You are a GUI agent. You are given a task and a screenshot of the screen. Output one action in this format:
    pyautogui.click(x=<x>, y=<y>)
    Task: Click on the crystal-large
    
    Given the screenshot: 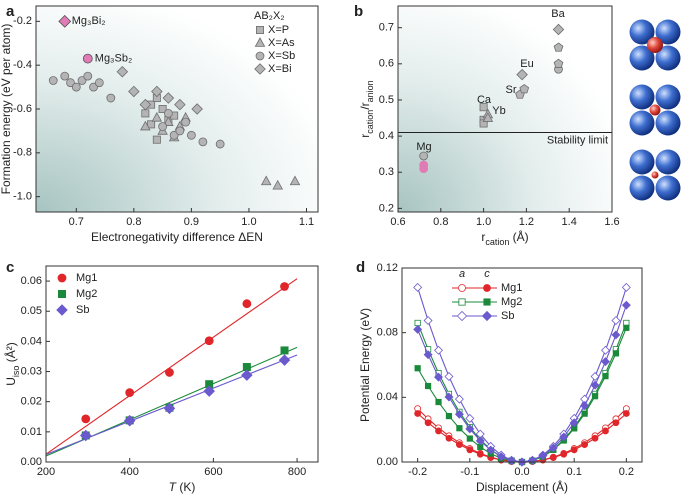 What is the action you would take?
    pyautogui.click(x=655, y=45)
    